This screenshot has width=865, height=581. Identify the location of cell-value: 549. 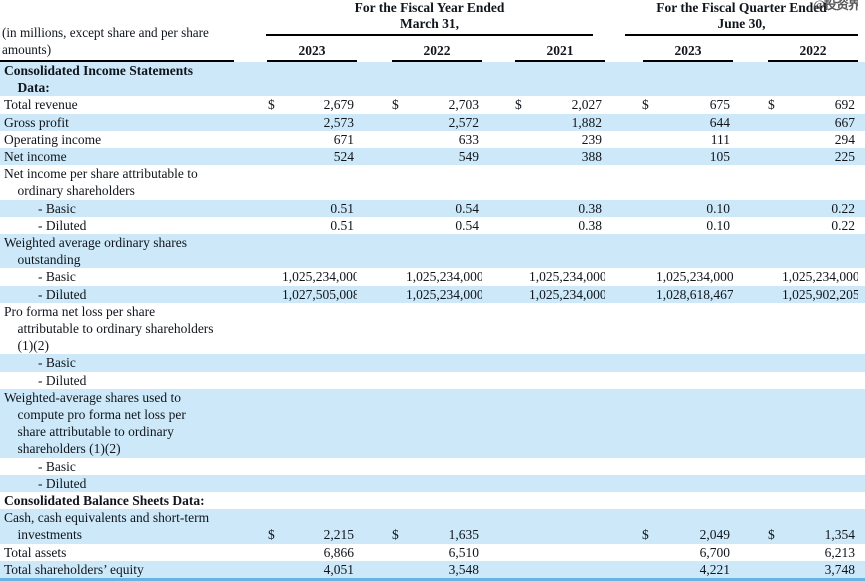
(468, 157).